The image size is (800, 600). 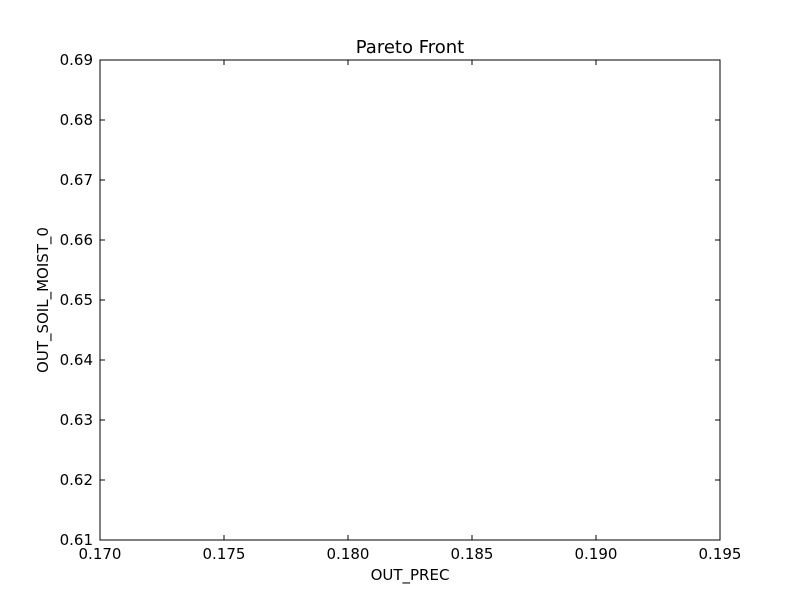 What do you see at coordinates (43, 300) in the screenshot?
I see `y-axis-label: OUT_SOIL_MOIST_0` at bounding box center [43, 300].